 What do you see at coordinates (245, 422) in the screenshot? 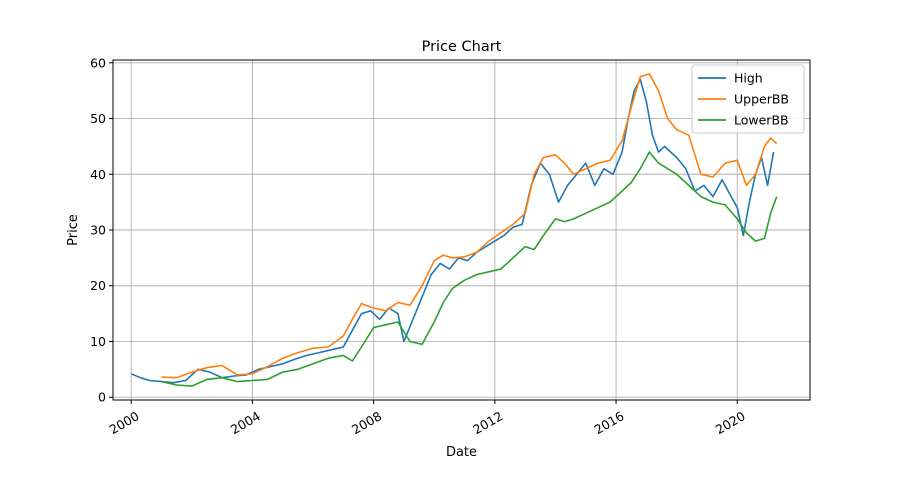
I see `x-tick-label: 2004` at bounding box center [245, 422].